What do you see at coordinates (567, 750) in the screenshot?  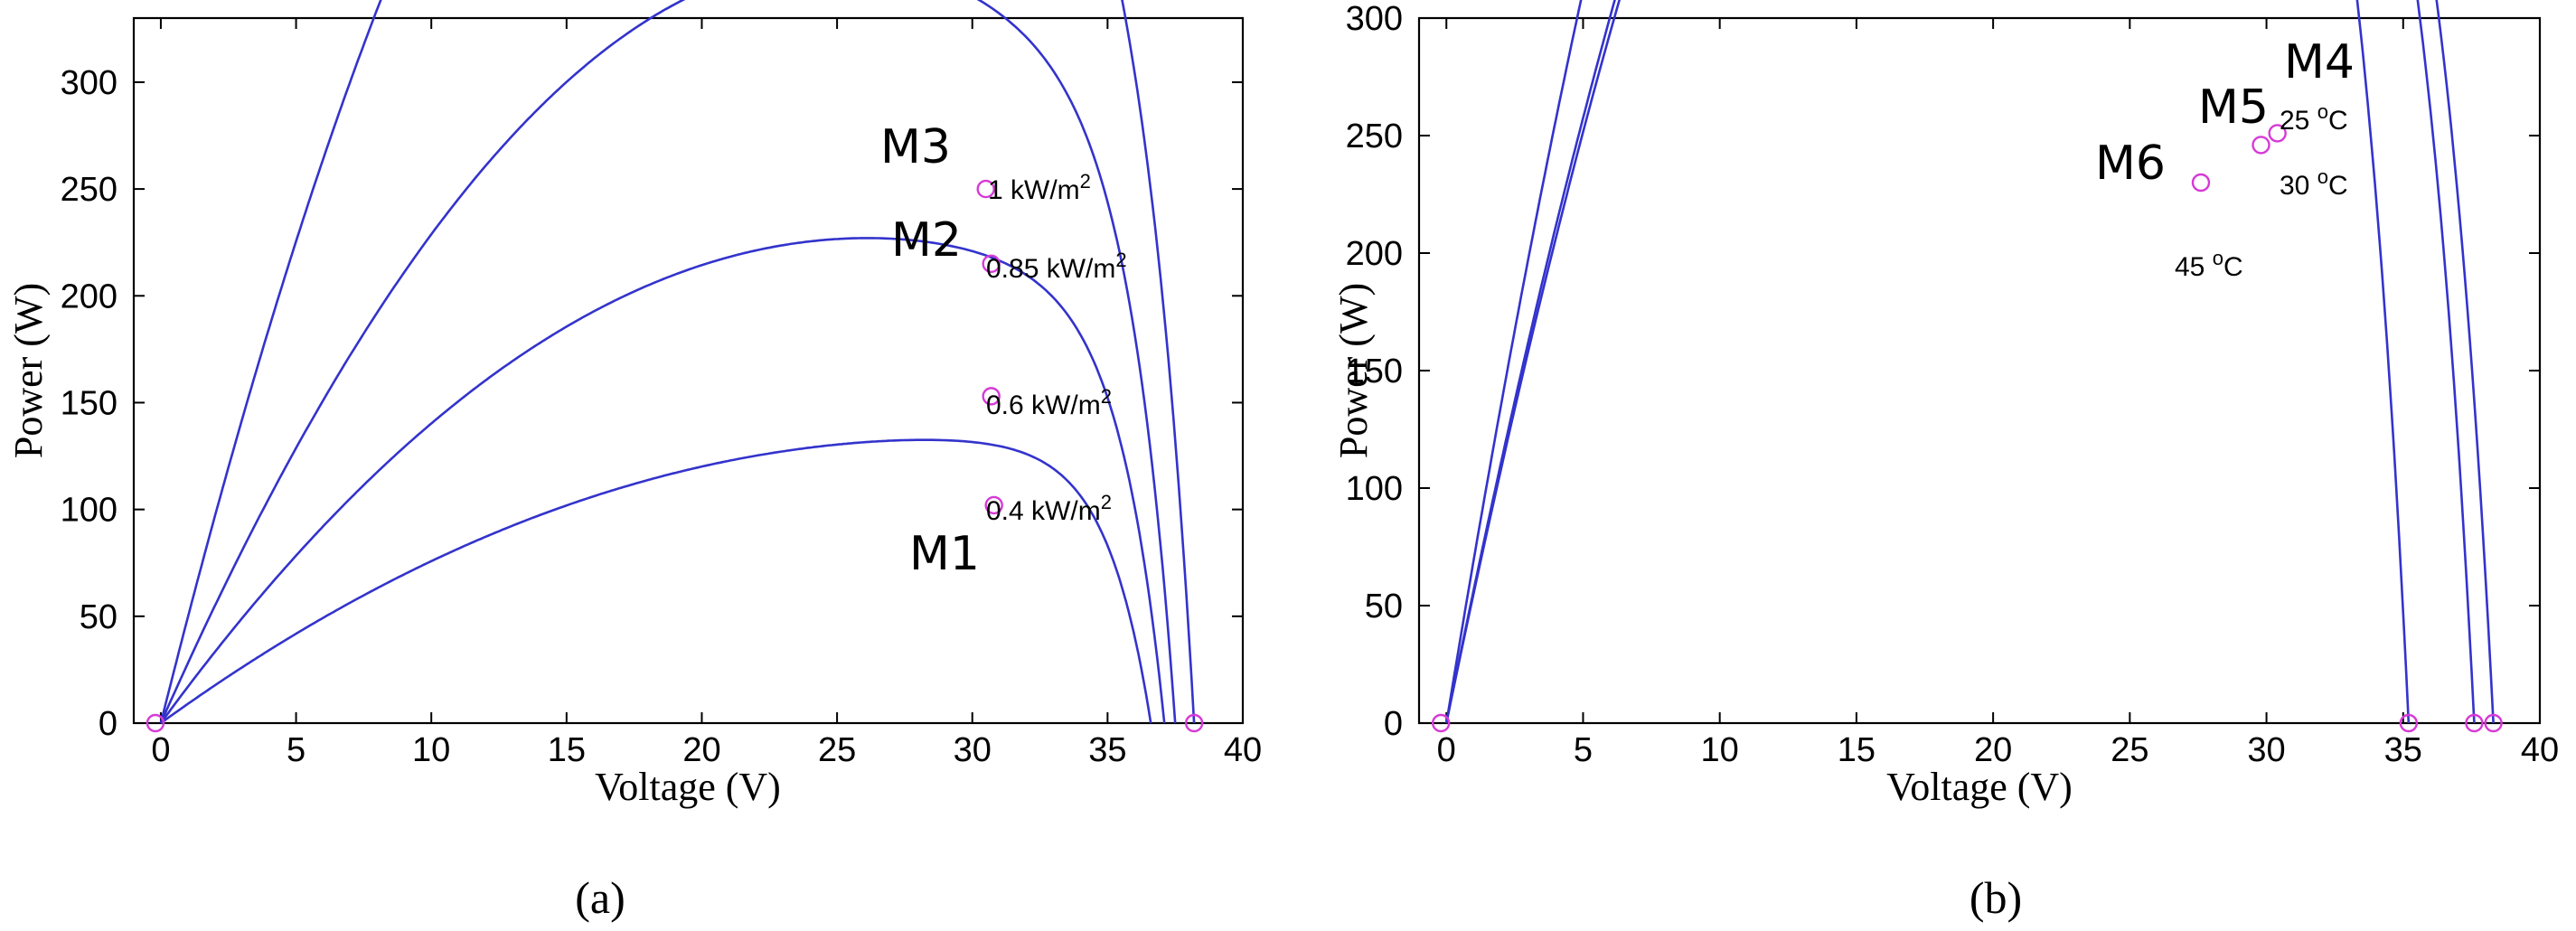 I see `panel-a-xtick-label: 15` at bounding box center [567, 750].